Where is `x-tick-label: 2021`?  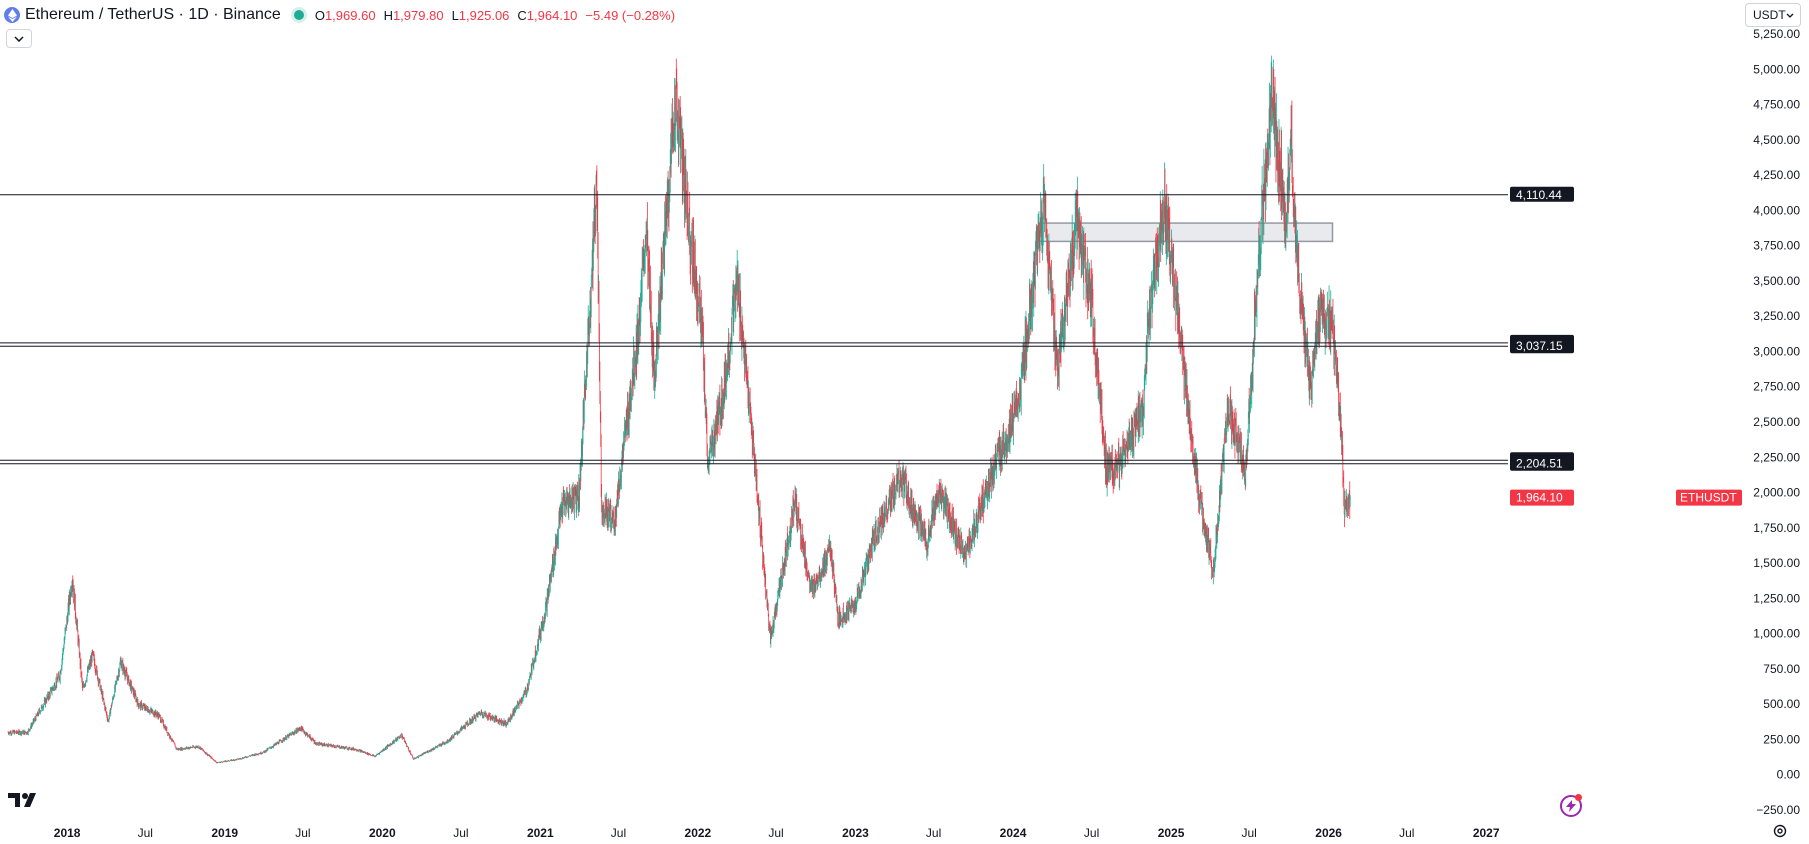
x-tick-label: 2021 is located at coordinates (540, 833).